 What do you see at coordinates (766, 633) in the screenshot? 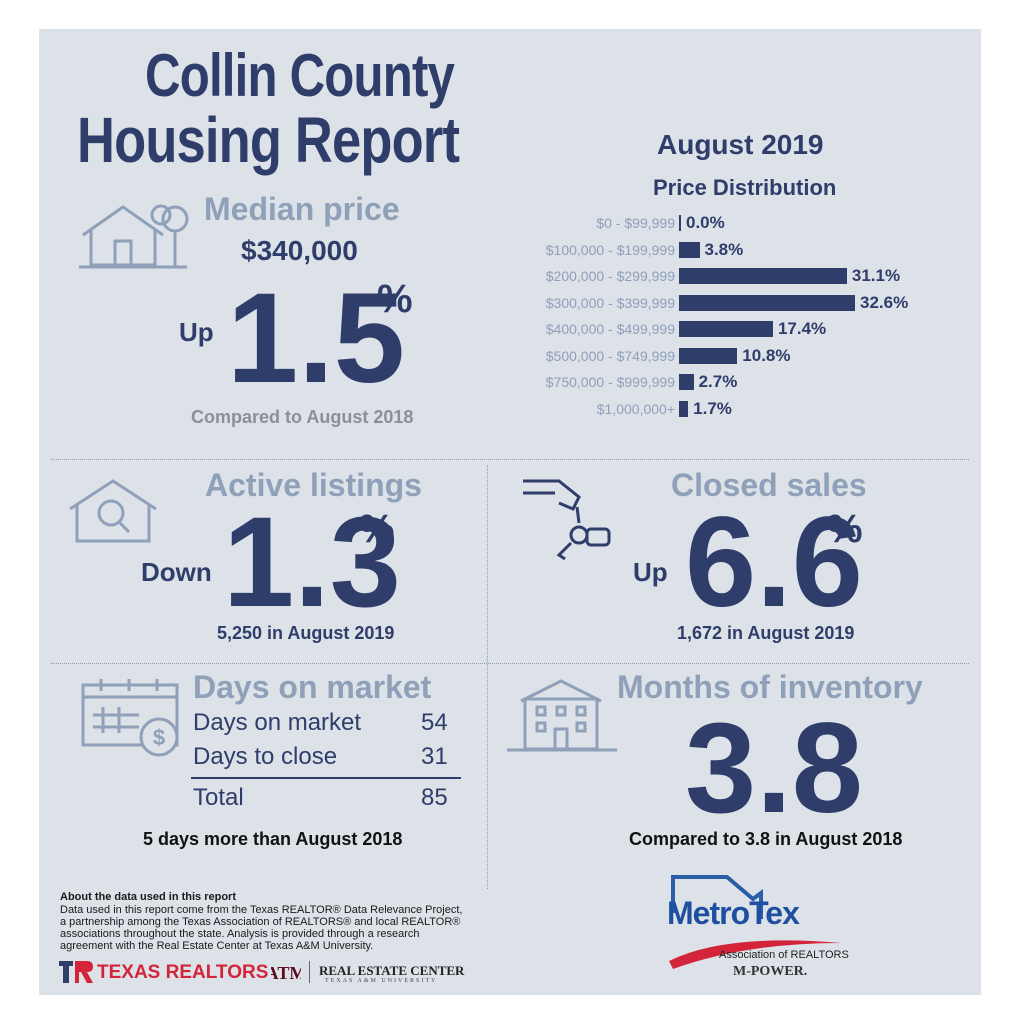
I see `closed-note: 1,672 in August 2019` at bounding box center [766, 633].